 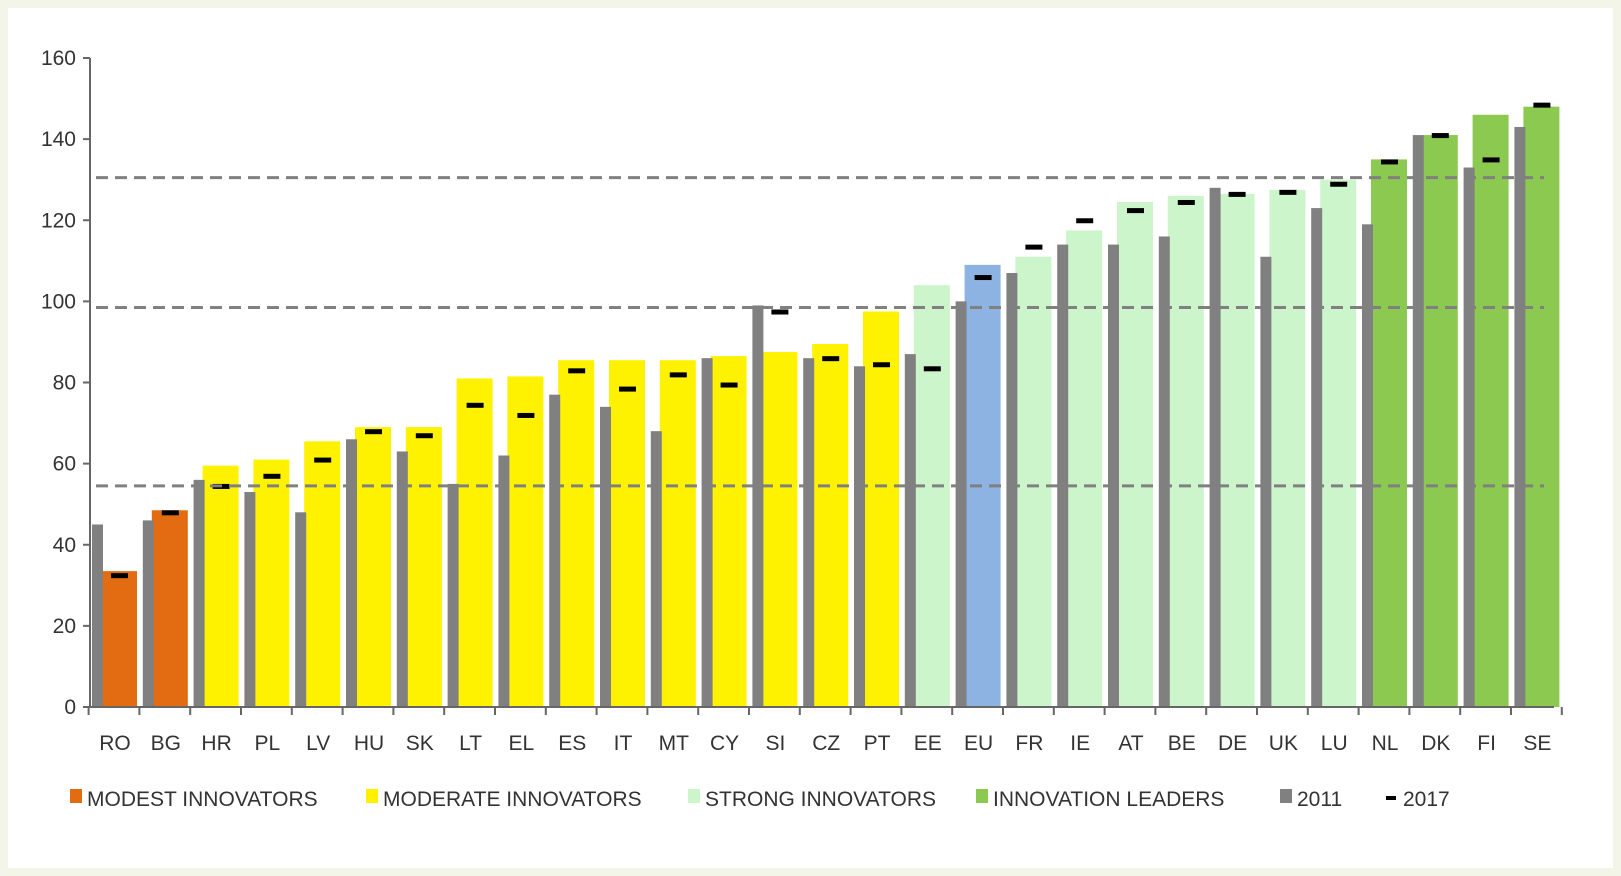 What do you see at coordinates (119, 639) in the screenshot?
I see `bar-ro` at bounding box center [119, 639].